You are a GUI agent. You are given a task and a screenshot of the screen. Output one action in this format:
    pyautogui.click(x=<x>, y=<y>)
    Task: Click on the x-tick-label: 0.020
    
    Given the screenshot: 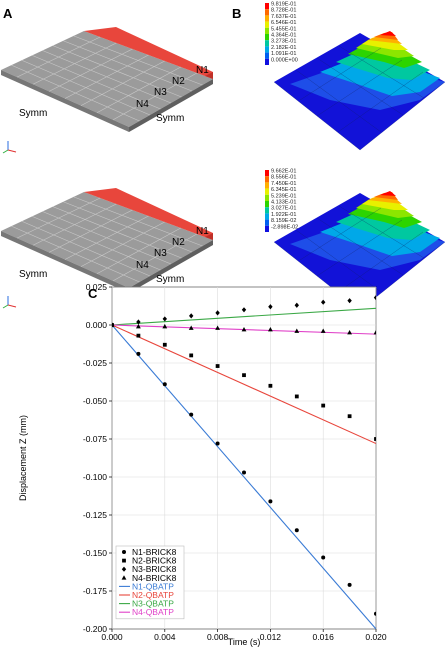 What is the action you would take?
    pyautogui.click(x=376, y=637)
    